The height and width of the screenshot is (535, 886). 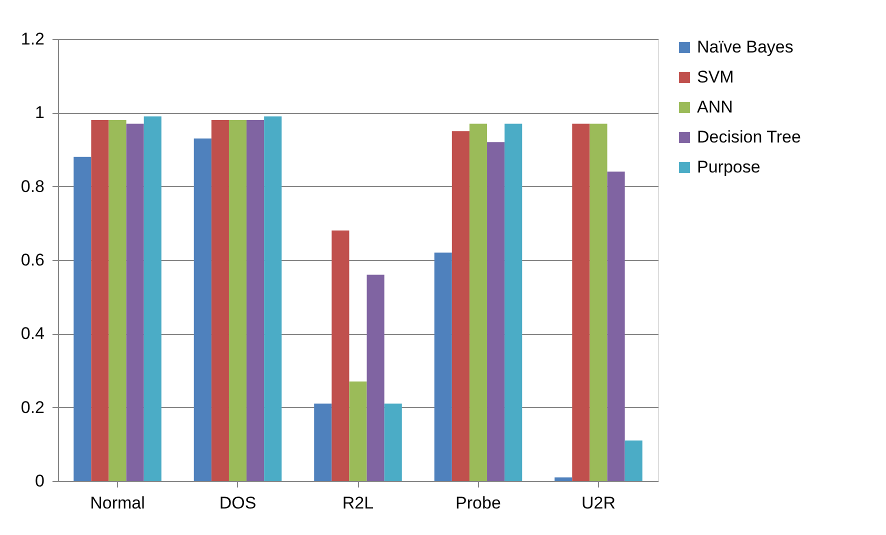 I want to click on y-tick-label: 1, so click(x=39, y=112).